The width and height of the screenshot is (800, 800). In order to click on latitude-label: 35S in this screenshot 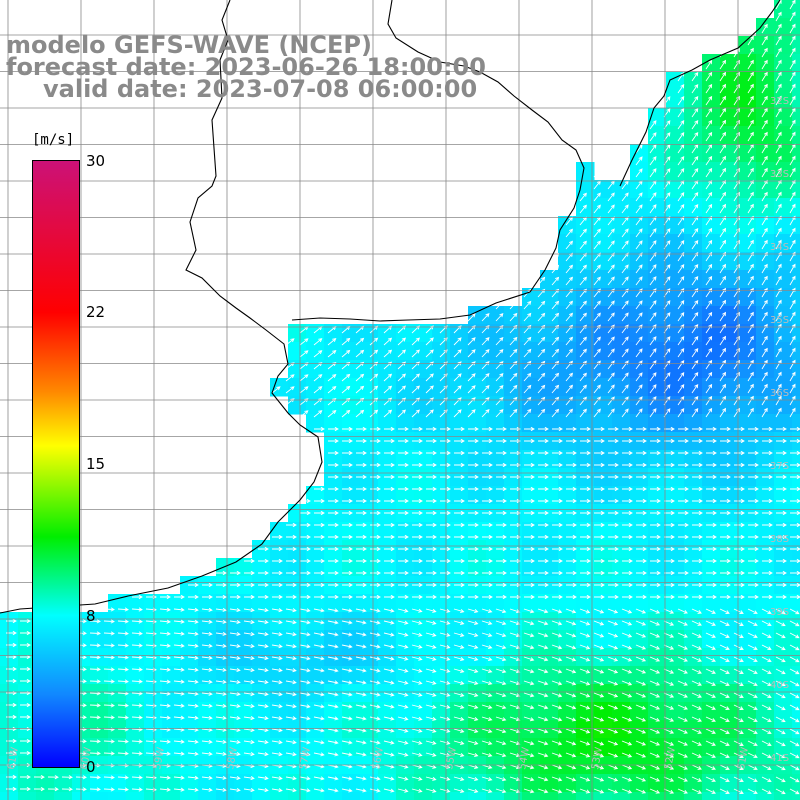, I will do `click(779, 320)`.